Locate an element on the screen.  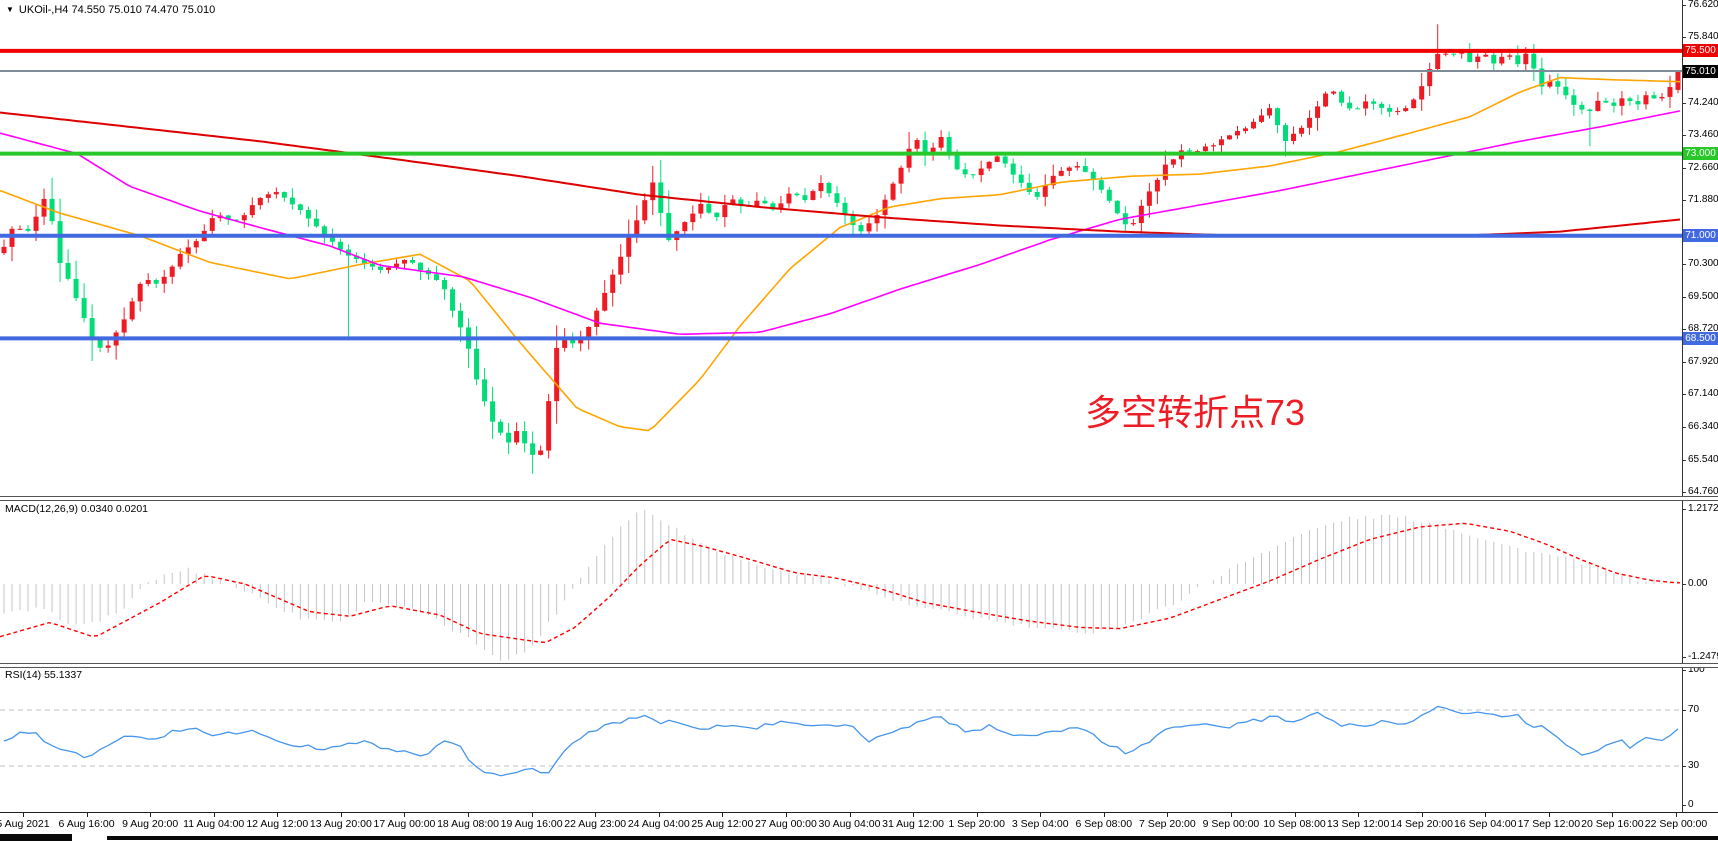
price-axis-label: 76.620 is located at coordinates (1703, 5).